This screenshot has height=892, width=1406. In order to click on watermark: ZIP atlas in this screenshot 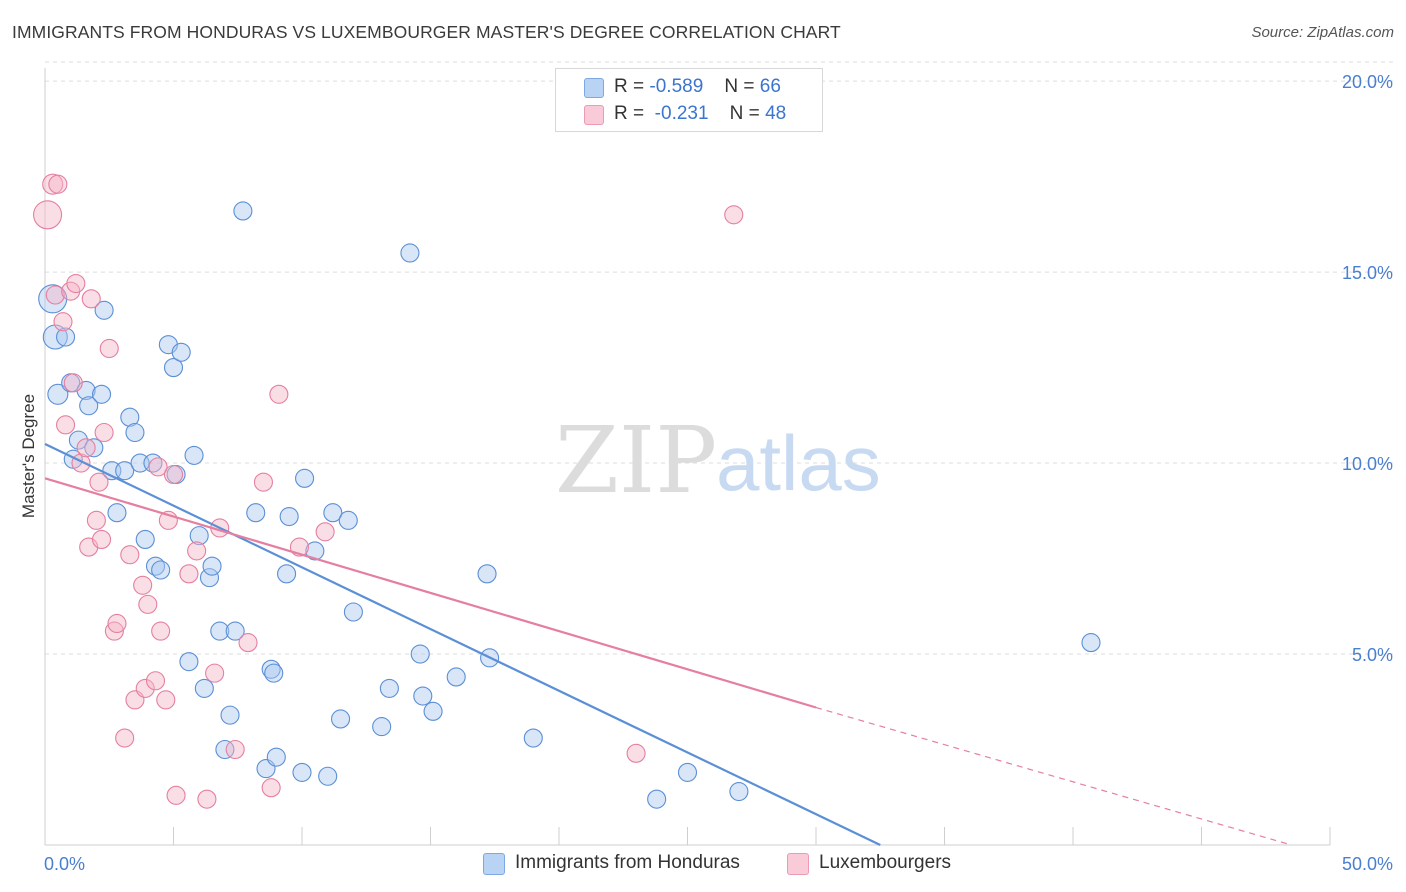, I will do `click(718, 460)`.